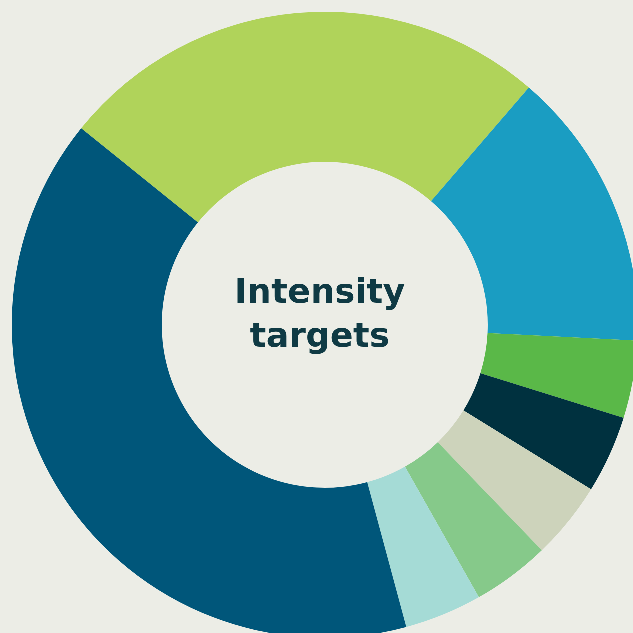 The image size is (633, 633). I want to click on text: Intensity targets, so click(320, 314).